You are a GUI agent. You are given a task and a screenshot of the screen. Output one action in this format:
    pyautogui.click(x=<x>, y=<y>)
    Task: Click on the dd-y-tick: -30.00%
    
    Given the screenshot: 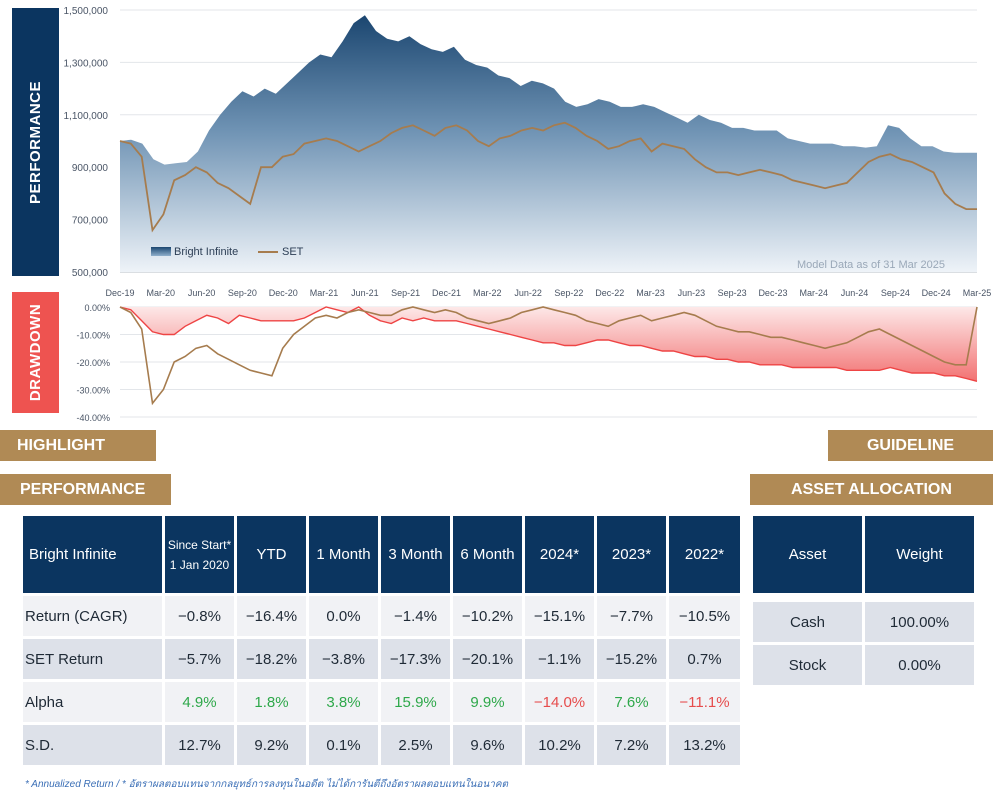 What is the action you would take?
    pyautogui.click(x=93, y=391)
    